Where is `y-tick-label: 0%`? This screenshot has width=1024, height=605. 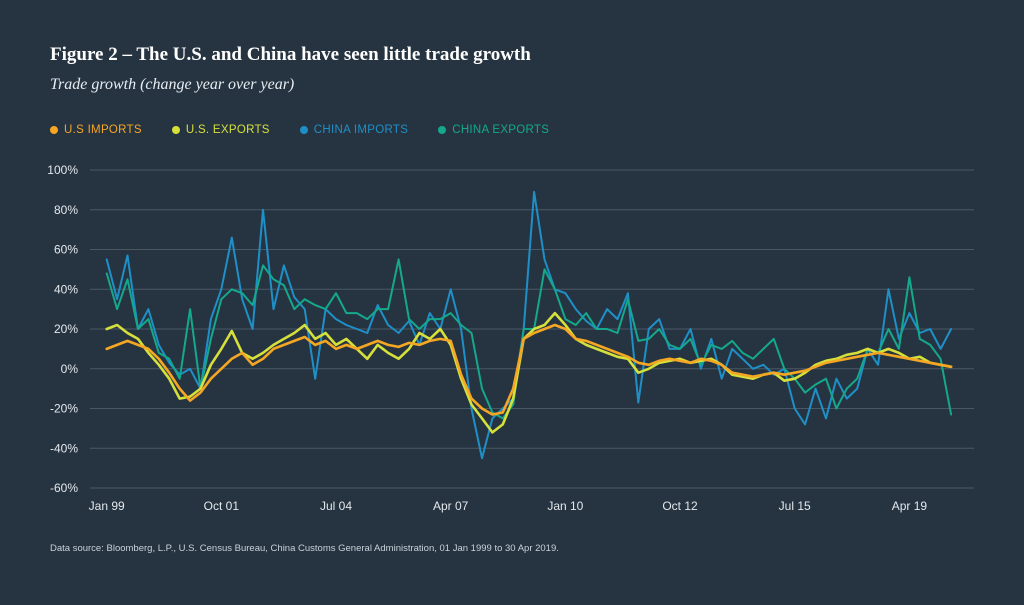
y-tick-label: 0% is located at coordinates (70, 369).